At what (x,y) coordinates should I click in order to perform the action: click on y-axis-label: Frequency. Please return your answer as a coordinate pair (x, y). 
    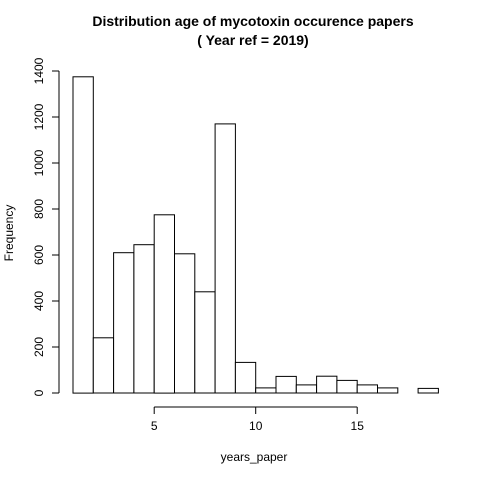
    Looking at the image, I should click on (9, 233).